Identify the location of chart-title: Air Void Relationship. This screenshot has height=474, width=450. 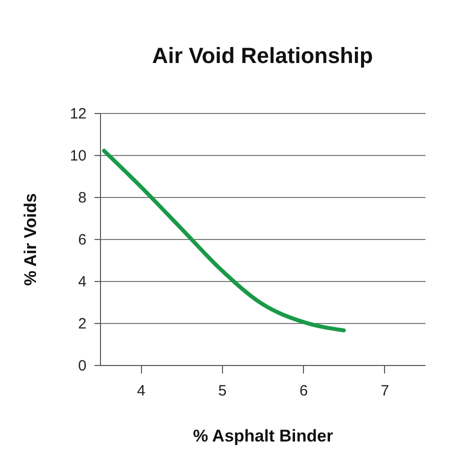
(262, 55).